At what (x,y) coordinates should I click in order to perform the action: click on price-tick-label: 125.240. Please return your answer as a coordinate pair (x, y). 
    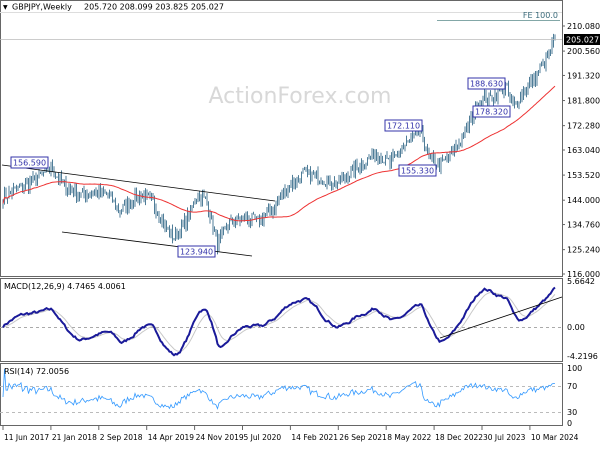
    Looking at the image, I should click on (583, 250).